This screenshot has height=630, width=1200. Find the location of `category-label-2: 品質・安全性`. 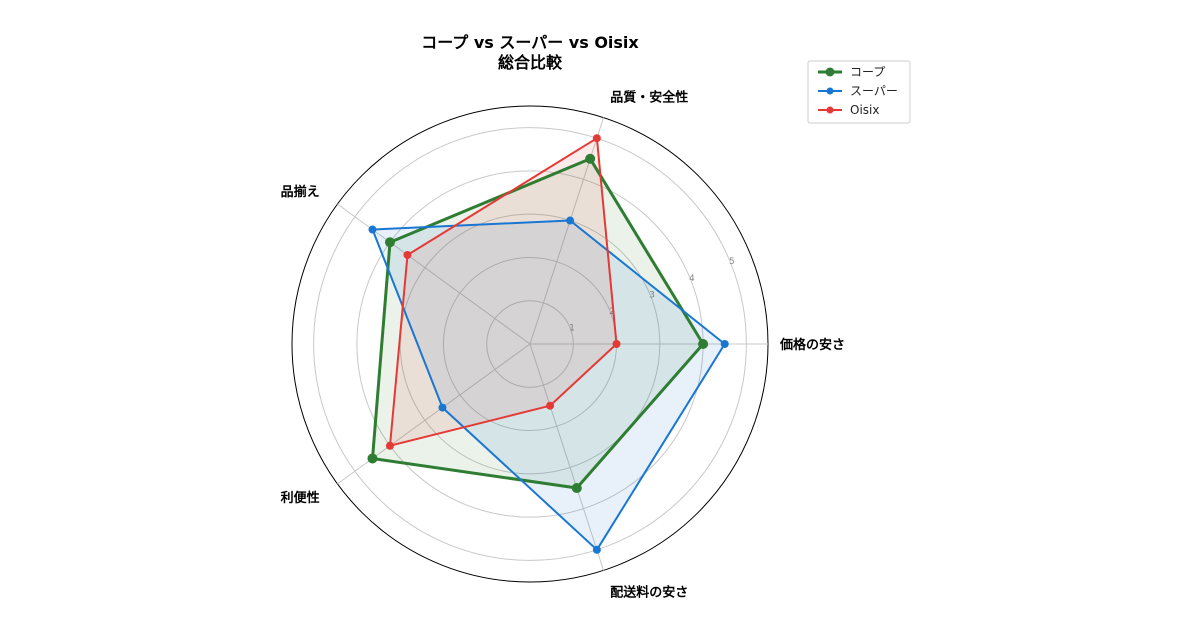

category-label-2: 品質・安全性 is located at coordinates (649, 98).